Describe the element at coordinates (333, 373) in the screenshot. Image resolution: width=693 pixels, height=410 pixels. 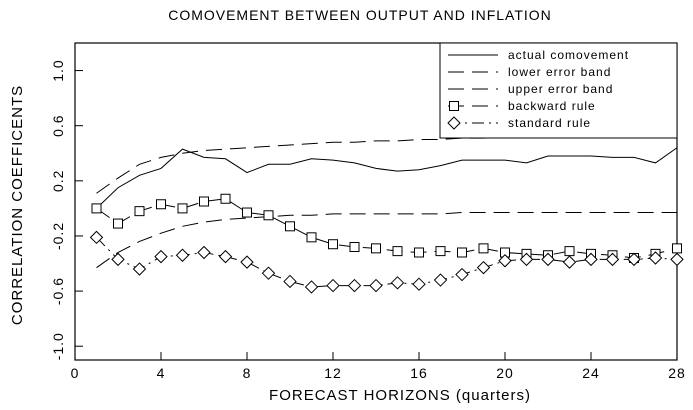
I see `x-tick-label: 12` at that location.